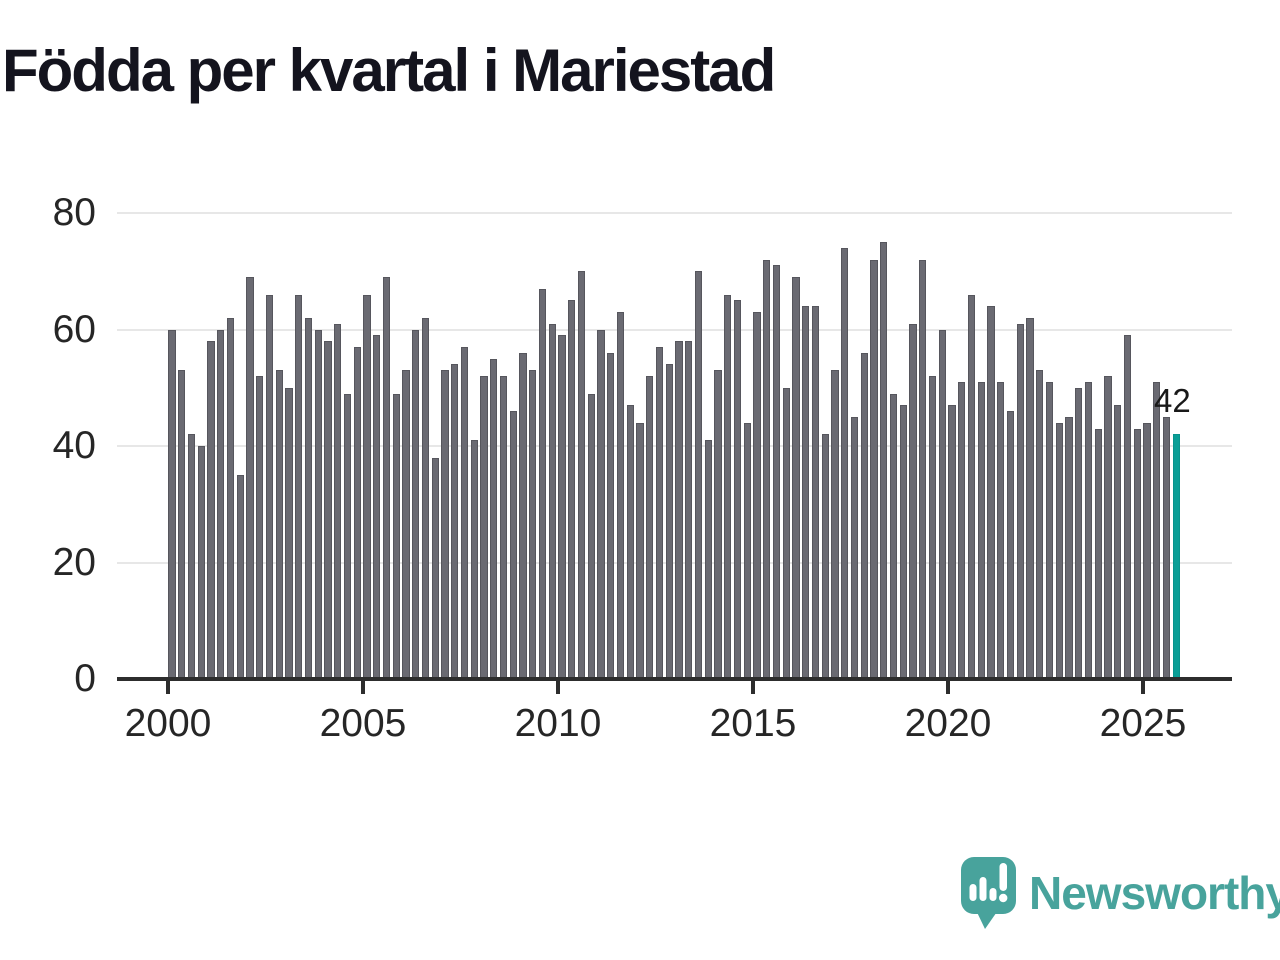  What do you see at coordinates (753, 723) in the screenshot?
I see `x-tick-label: 2015` at bounding box center [753, 723].